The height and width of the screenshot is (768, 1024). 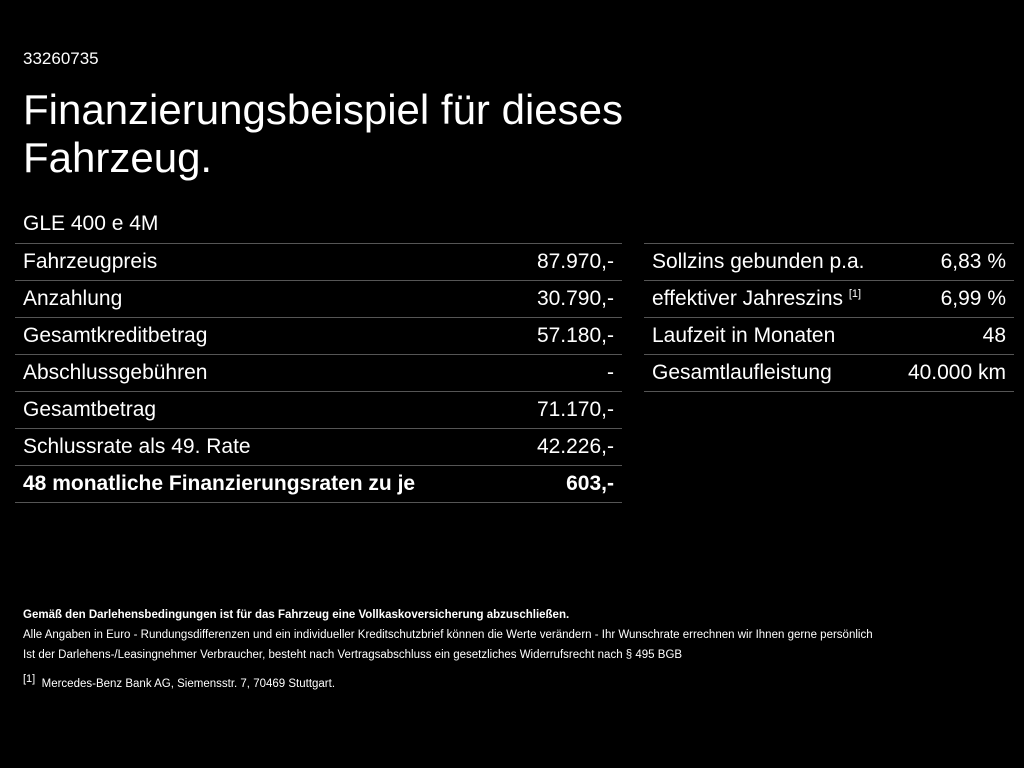 I want to click on label-cell: Gesamtbetrag, so click(x=262, y=410).